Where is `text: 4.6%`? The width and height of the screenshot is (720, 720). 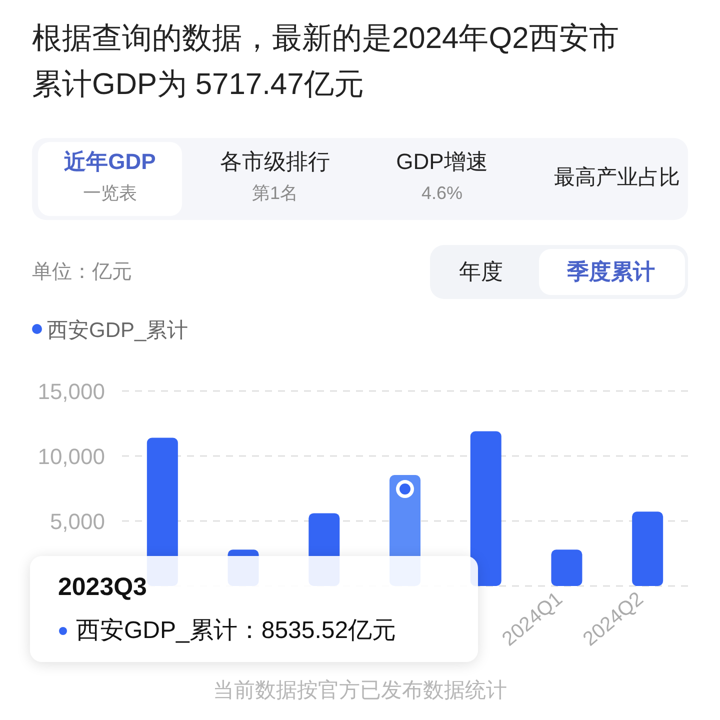 text: 4.6% is located at coordinates (442, 193).